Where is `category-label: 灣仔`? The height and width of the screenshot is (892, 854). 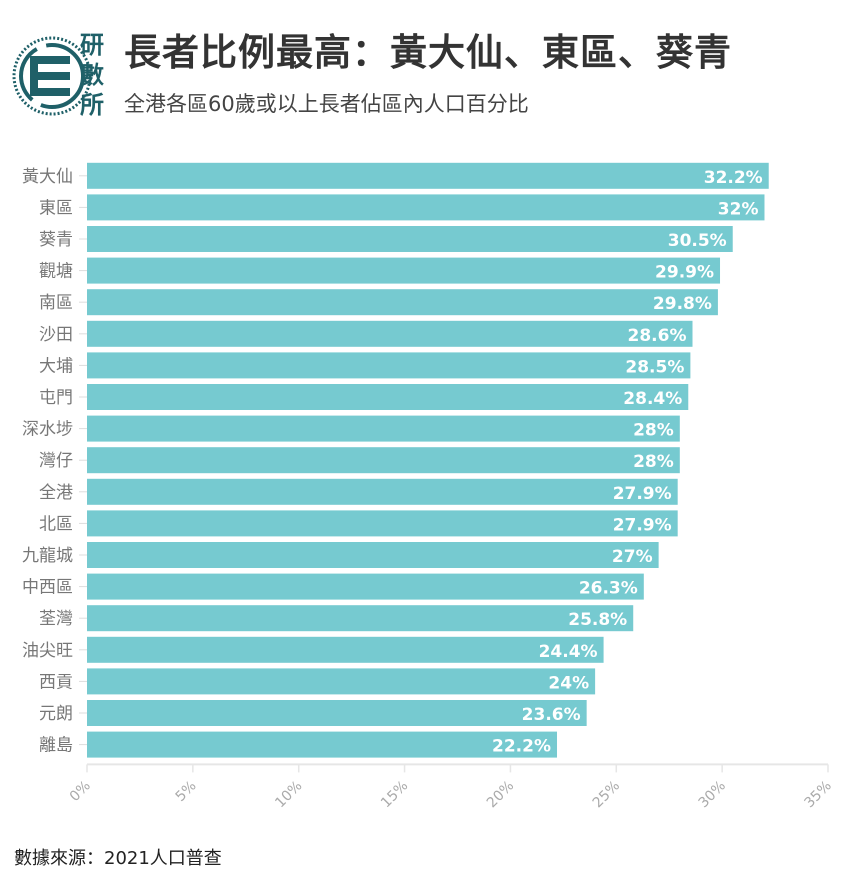 category-label: 灣仔 is located at coordinates (56, 461).